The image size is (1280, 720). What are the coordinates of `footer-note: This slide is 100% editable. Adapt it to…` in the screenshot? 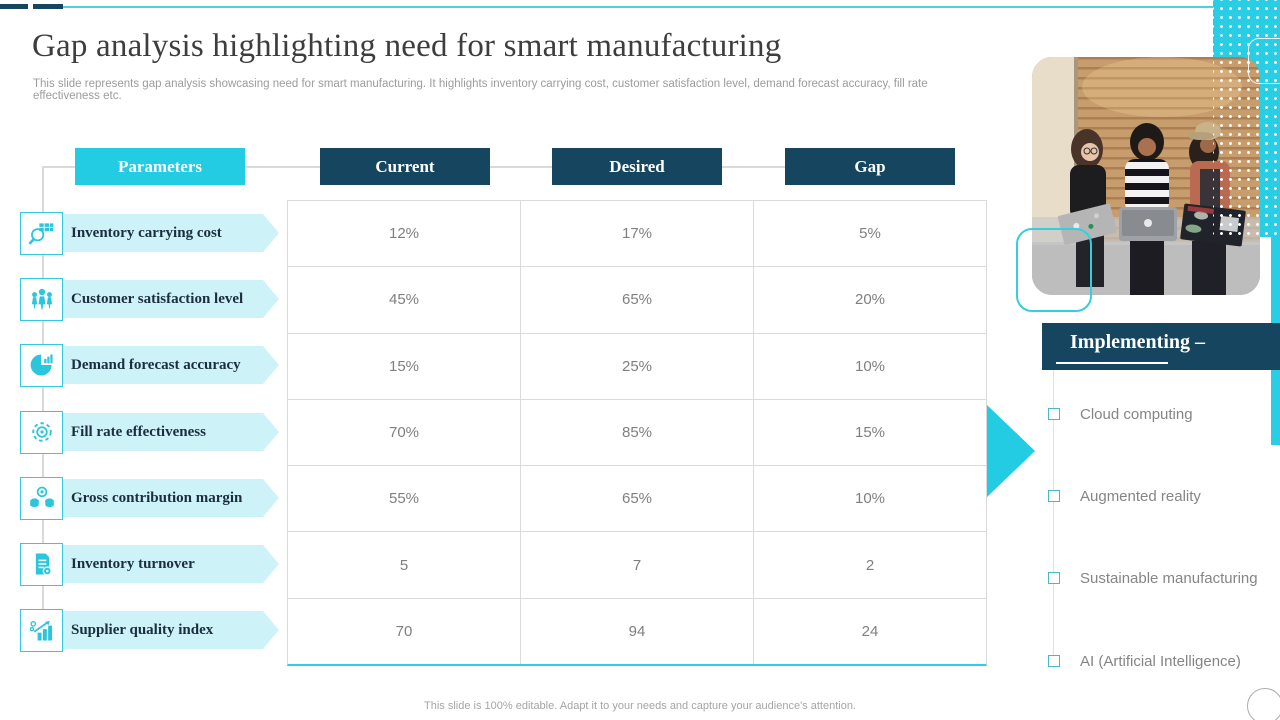 It's located at (640, 706).